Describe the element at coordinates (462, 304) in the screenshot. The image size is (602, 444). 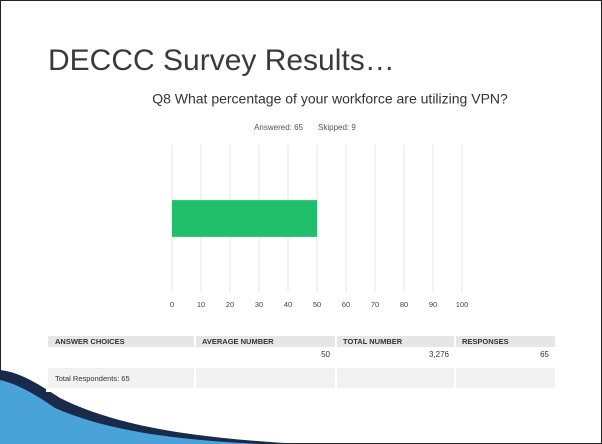
I see `x-tick-label: 100` at that location.